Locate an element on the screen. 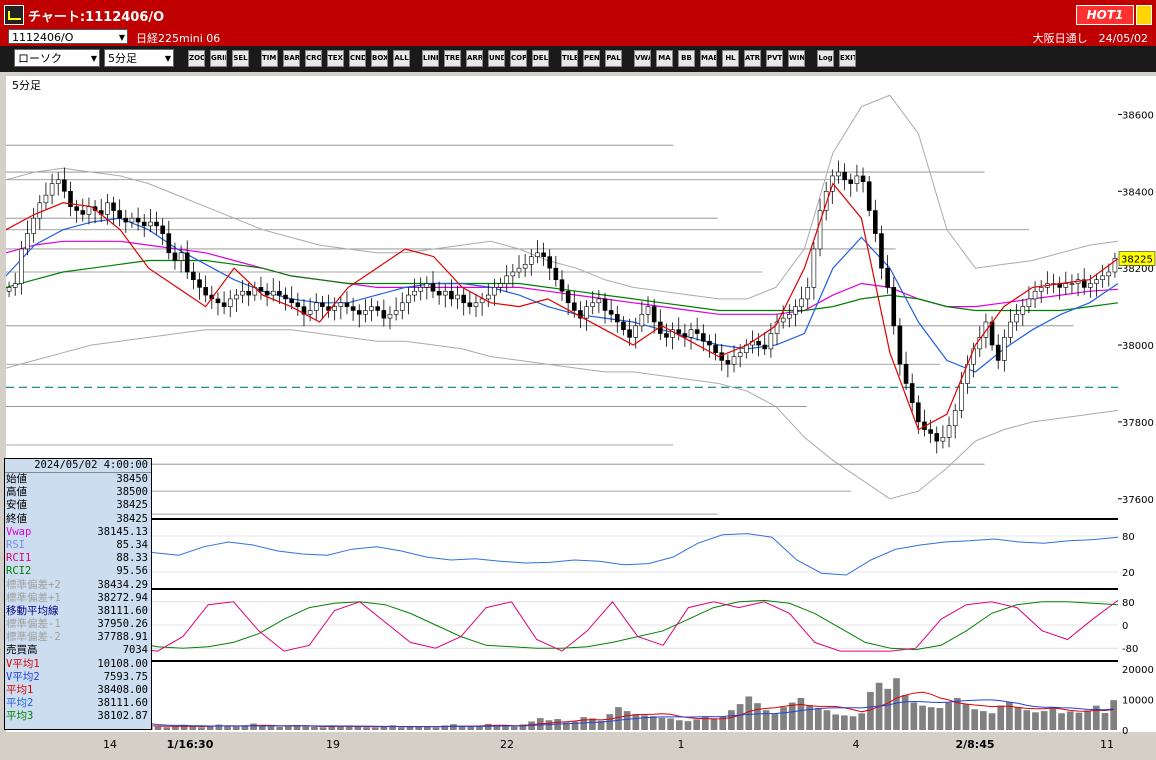 Image resolution: width=1156 pixels, height=760 pixels. tool-button-atr: ATR is located at coordinates (752, 58).